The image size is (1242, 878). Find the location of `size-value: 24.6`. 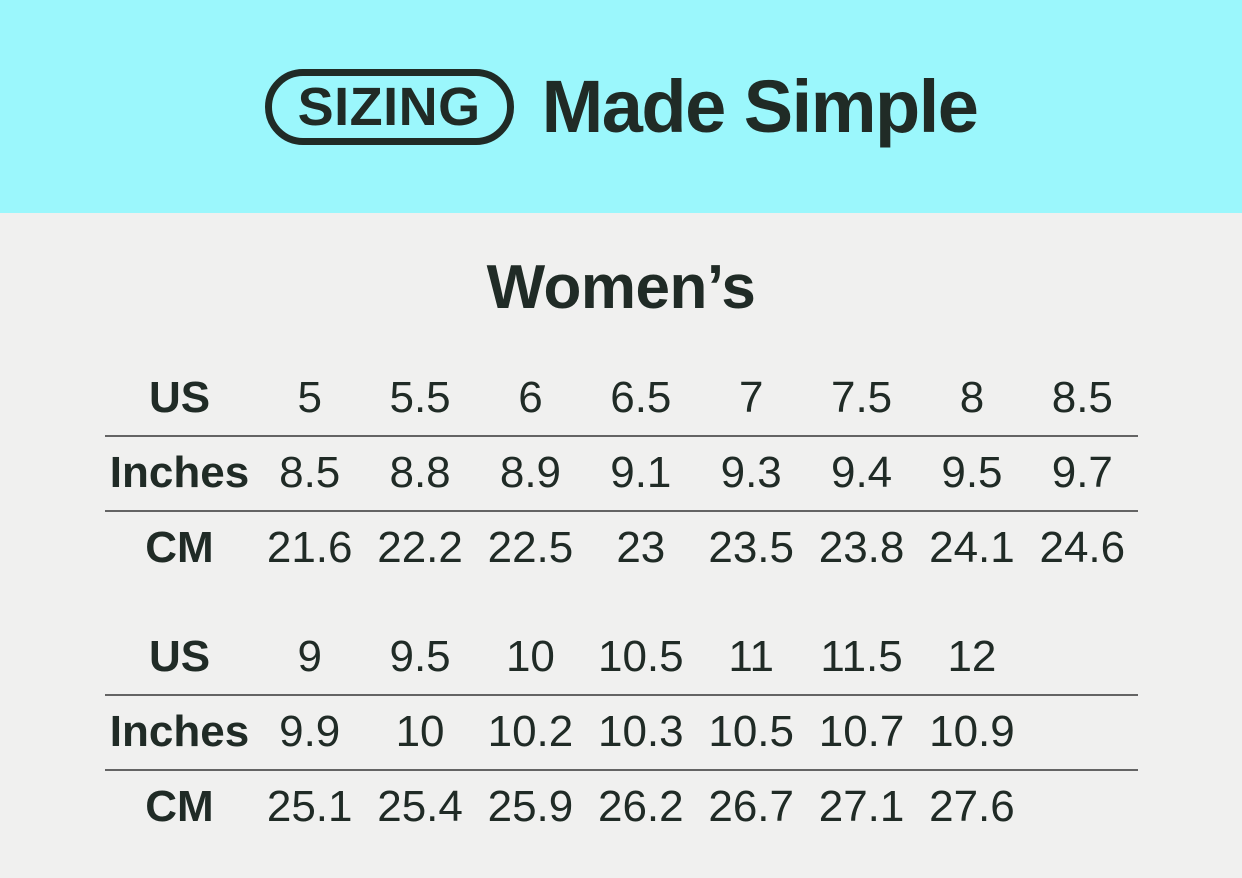

size-value: 24.6 is located at coordinates (1082, 548).